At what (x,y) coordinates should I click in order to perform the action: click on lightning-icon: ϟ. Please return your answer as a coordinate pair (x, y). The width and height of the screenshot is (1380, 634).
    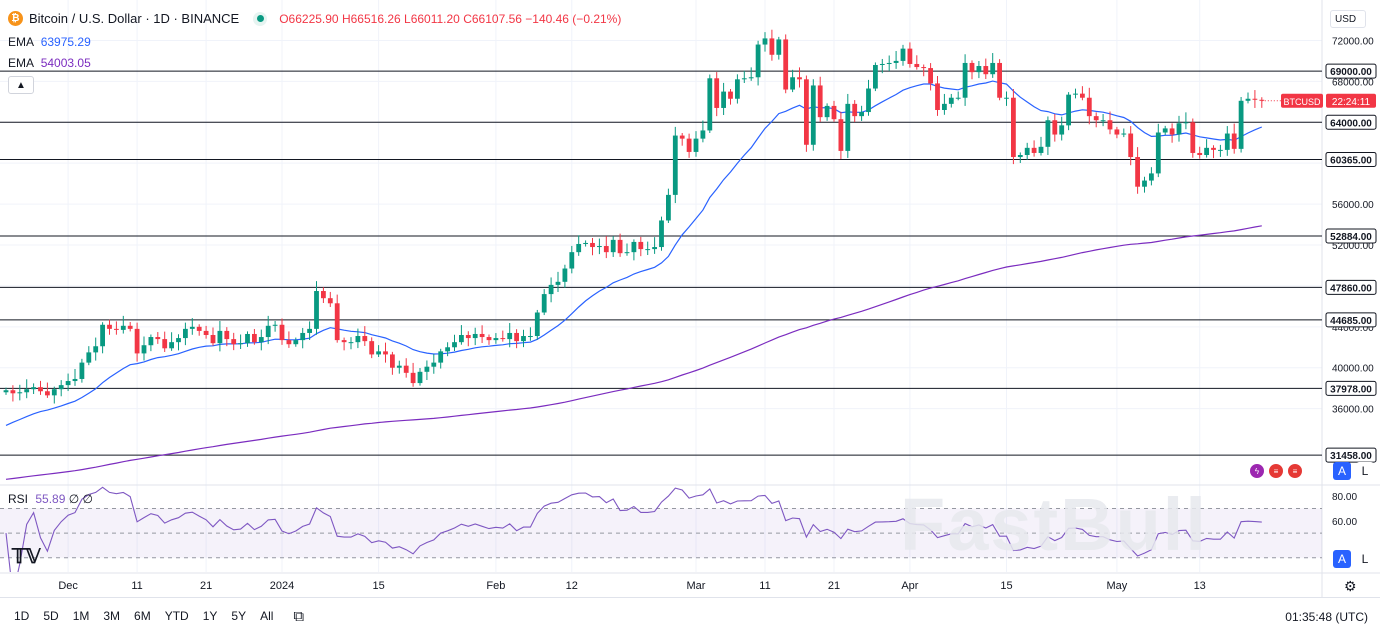
    Looking at the image, I should click on (1257, 471).